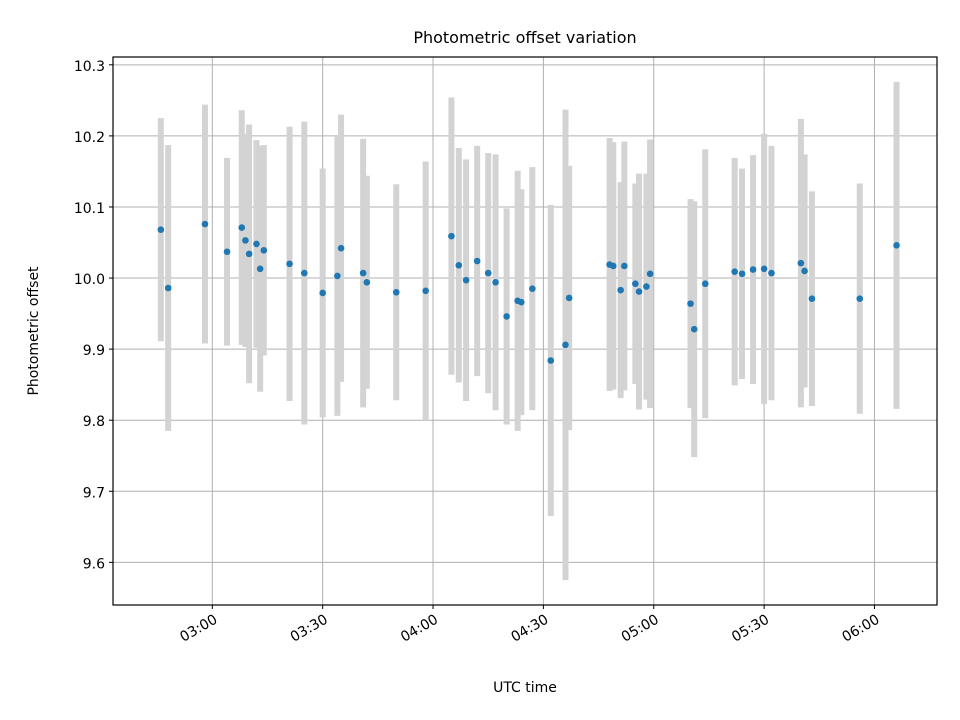 This screenshot has height=720, width=960. I want to click on x-axis-label: UTC time, so click(525, 688).